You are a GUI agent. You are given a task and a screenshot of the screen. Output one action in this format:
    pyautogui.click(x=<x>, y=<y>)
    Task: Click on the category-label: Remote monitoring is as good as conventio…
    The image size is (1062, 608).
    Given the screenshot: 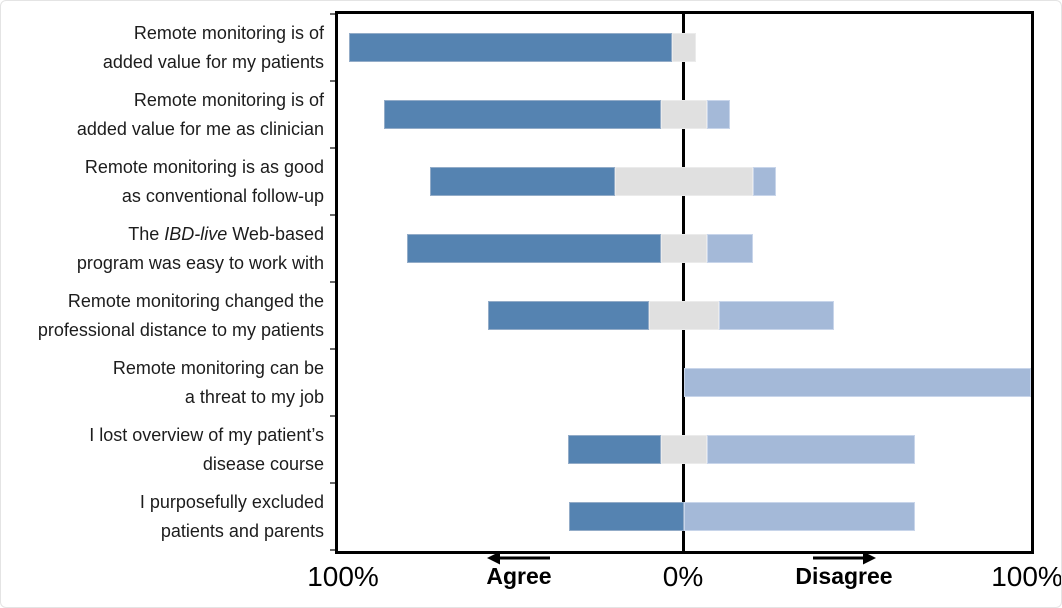 What is the action you would take?
    pyautogui.click(x=204, y=182)
    